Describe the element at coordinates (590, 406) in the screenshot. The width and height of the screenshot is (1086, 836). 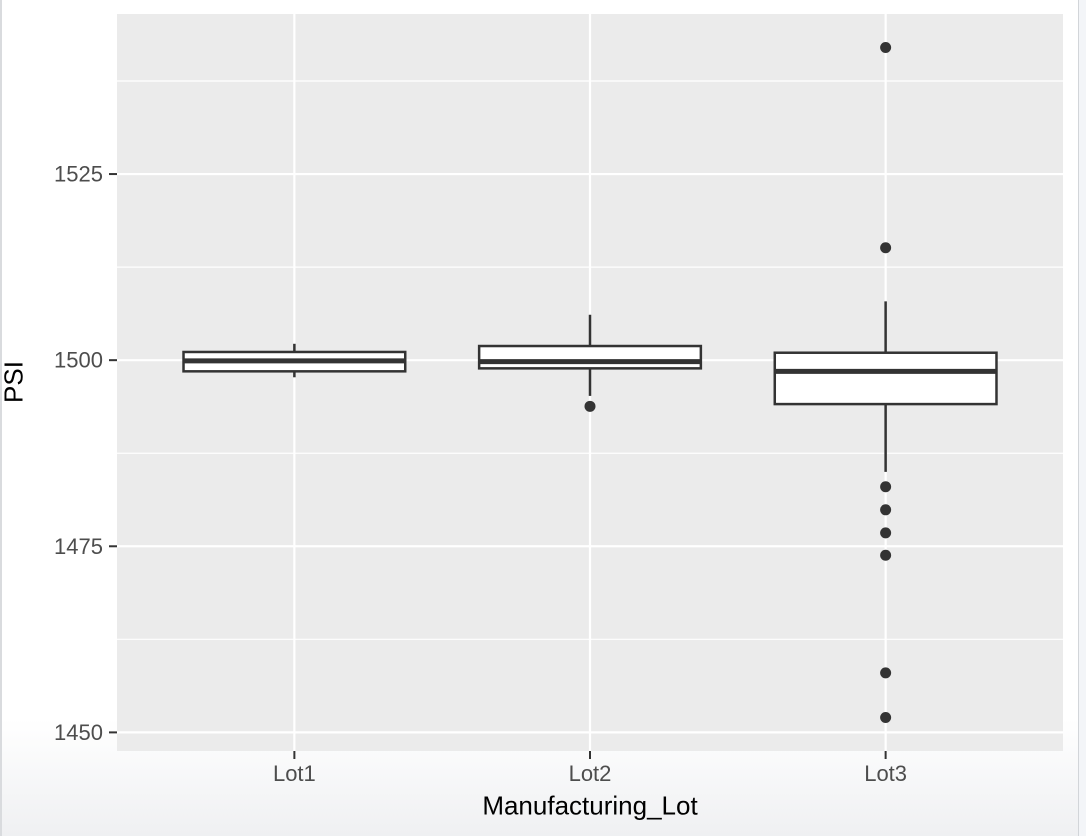
I see `boxplot-outlier-lot2` at that location.